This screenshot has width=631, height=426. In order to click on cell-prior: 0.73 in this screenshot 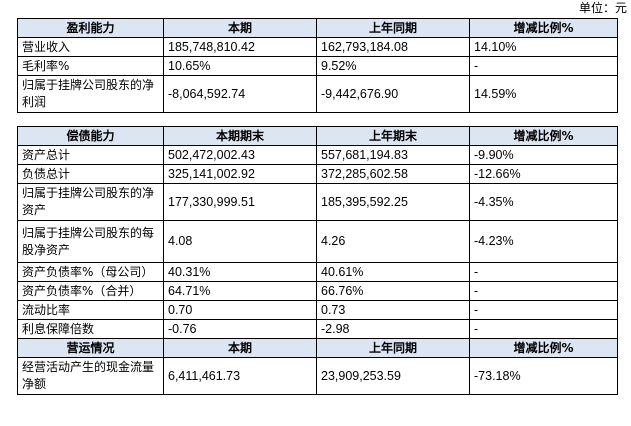, I will do `click(393, 310)`.